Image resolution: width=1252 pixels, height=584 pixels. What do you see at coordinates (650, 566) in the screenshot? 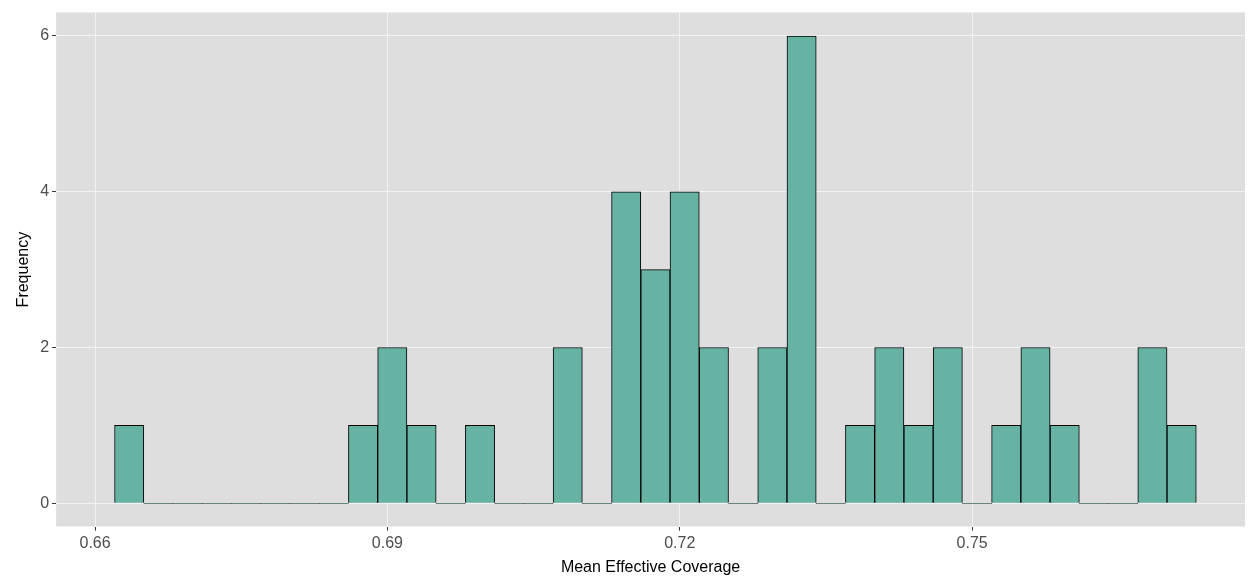
I see `x-axis-title: Mean Effective Coverage` at bounding box center [650, 566].